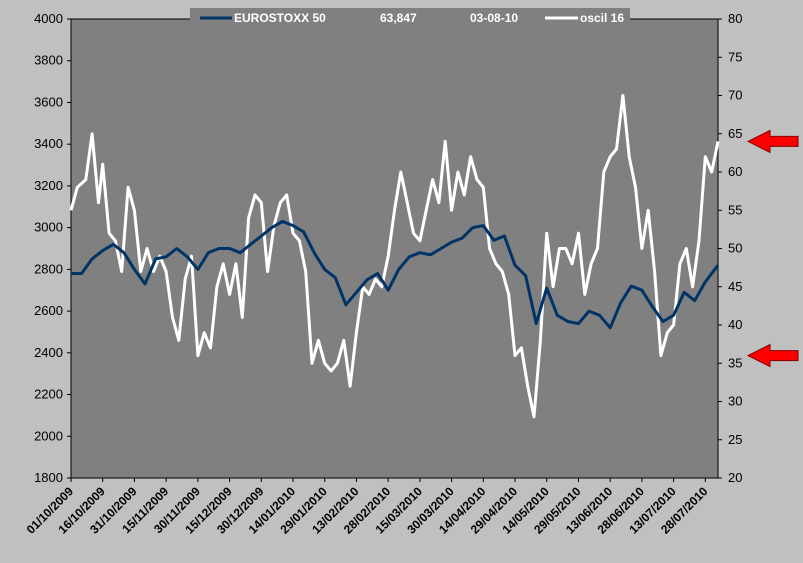 The height and width of the screenshot is (563, 803). I want to click on legend-date: 03-08-10, so click(494, 18).